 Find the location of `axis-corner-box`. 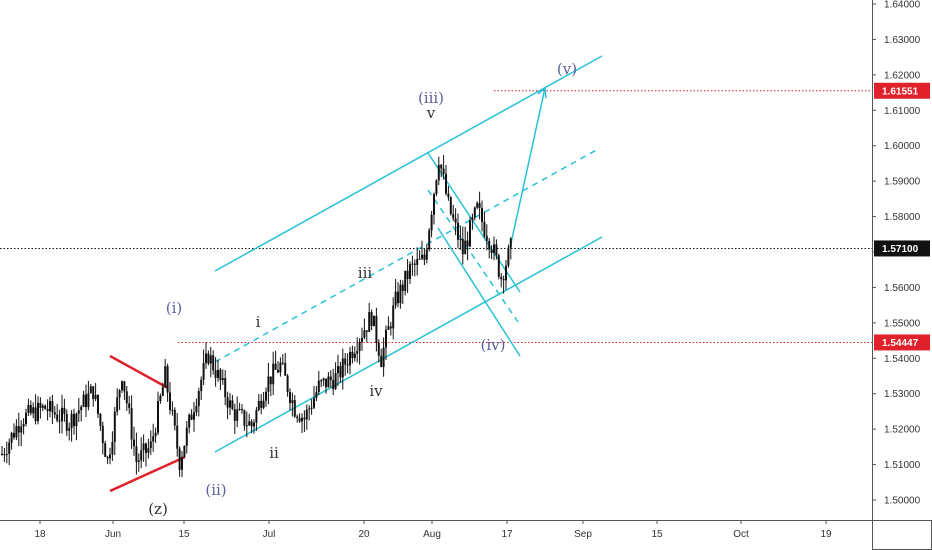

axis-corner-box is located at coordinates (902, 535).